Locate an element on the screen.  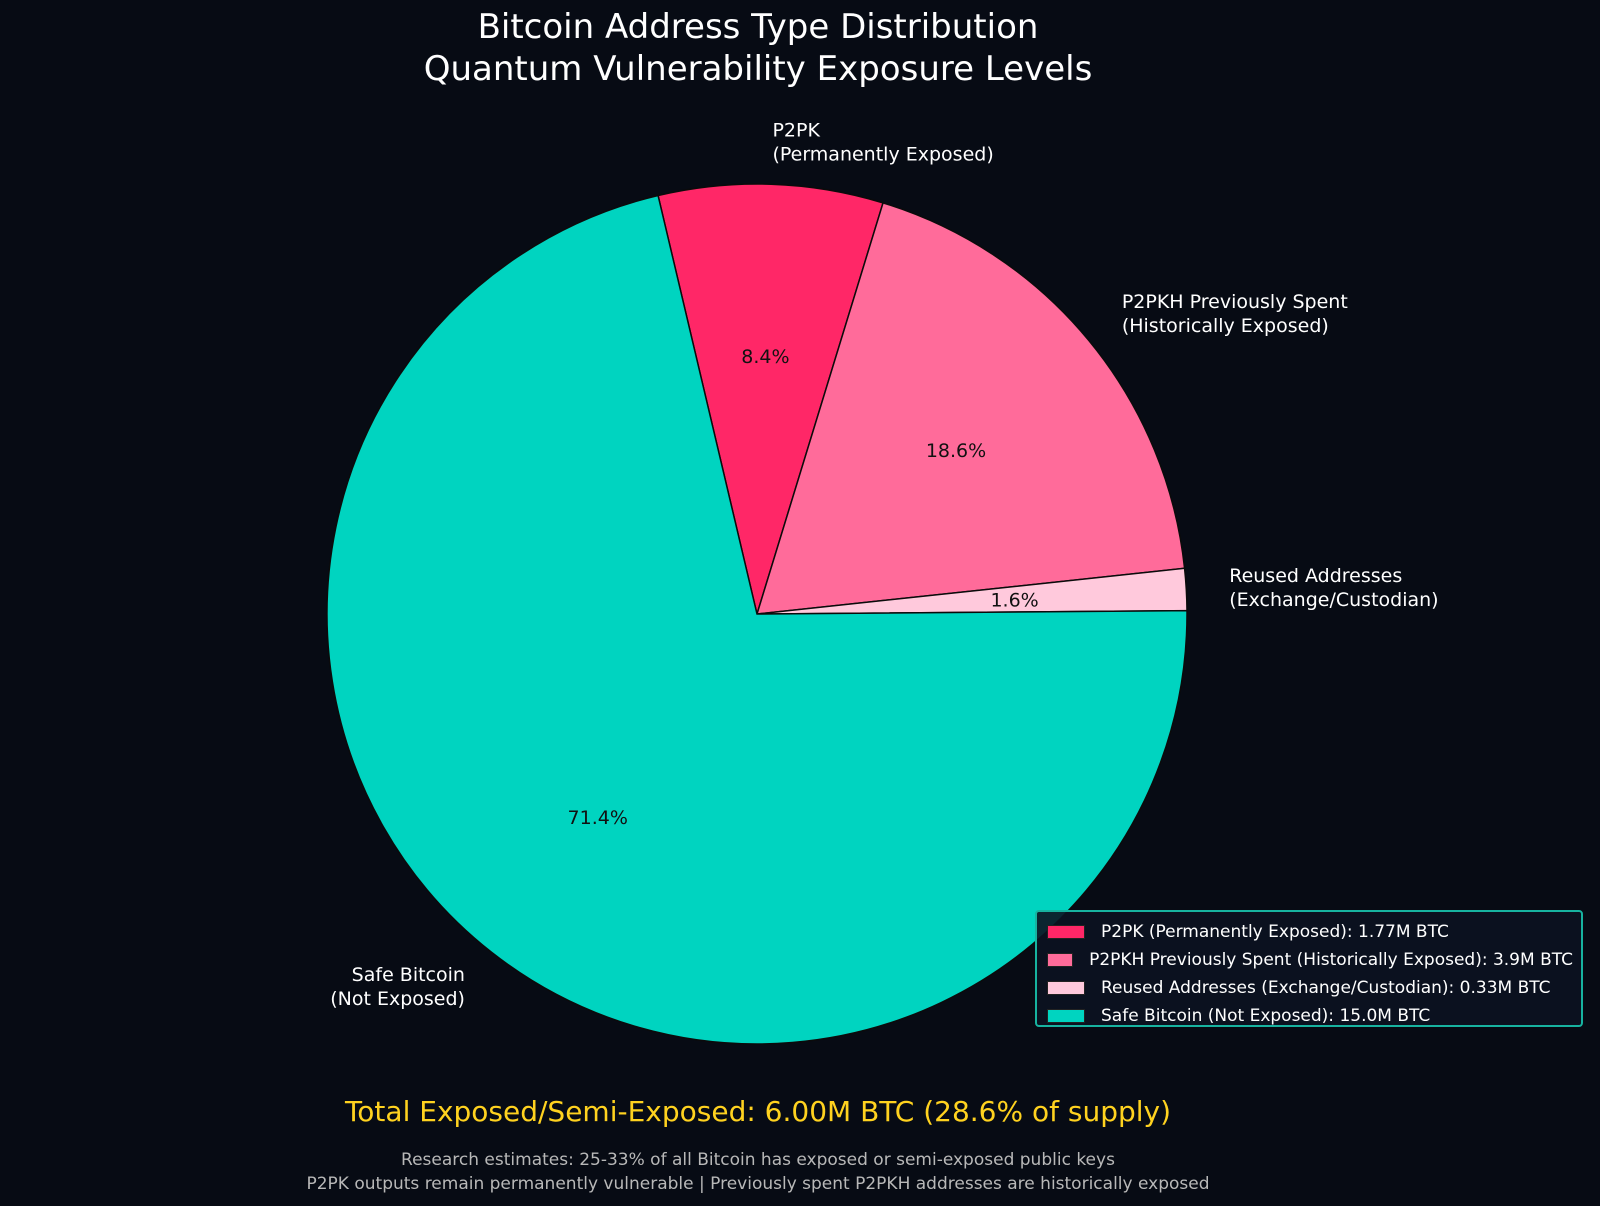
legend-item-p2pk: P2PK (Permanently Exposed): 1.77M BTC is located at coordinates (1309, 932).